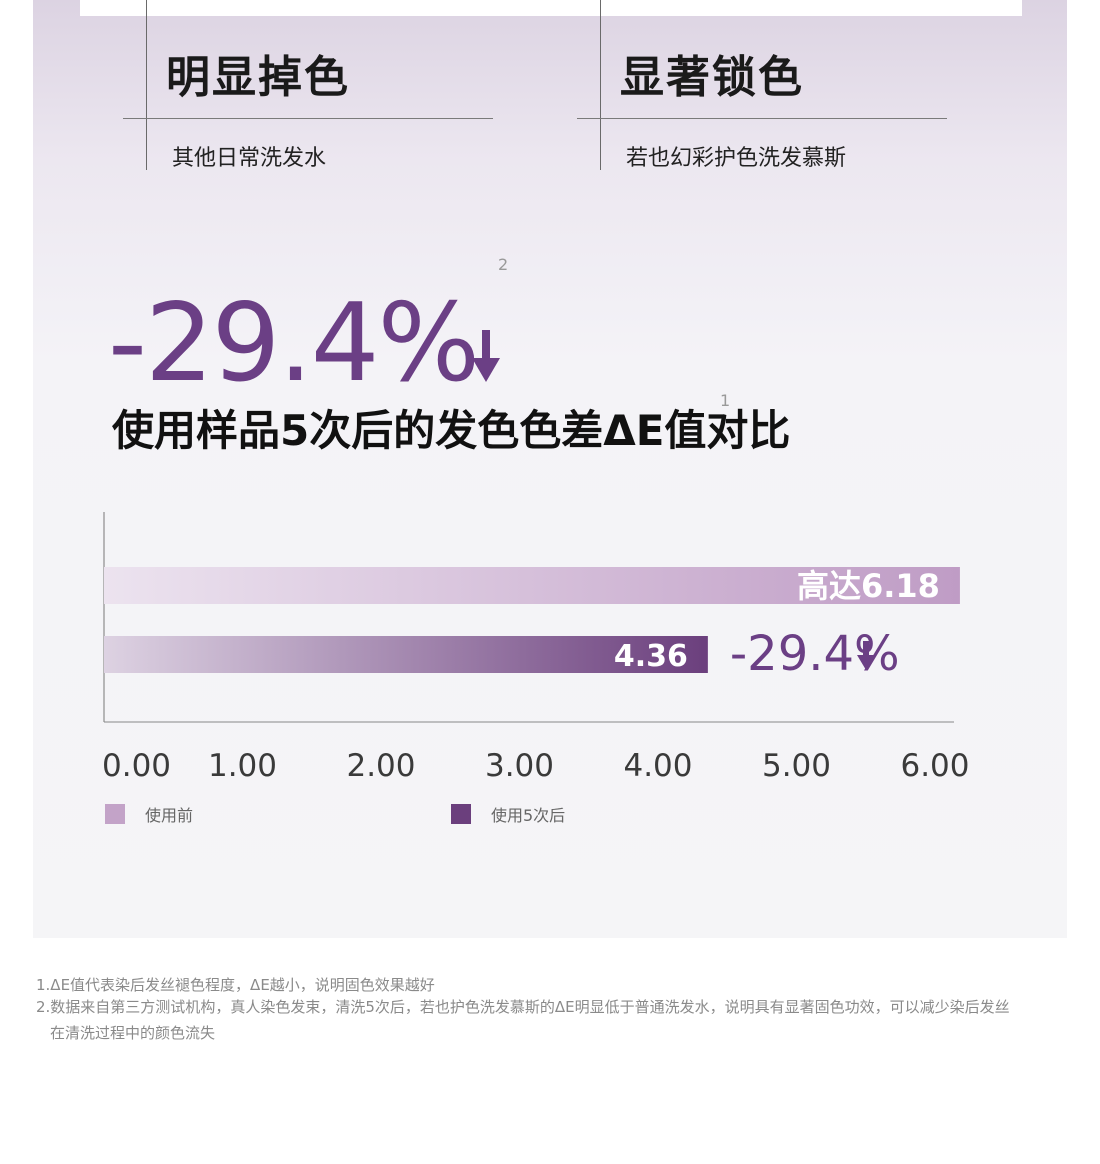  Describe the element at coordinates (519, 766) in the screenshot. I see `x-tick-label: 3.00` at that location.